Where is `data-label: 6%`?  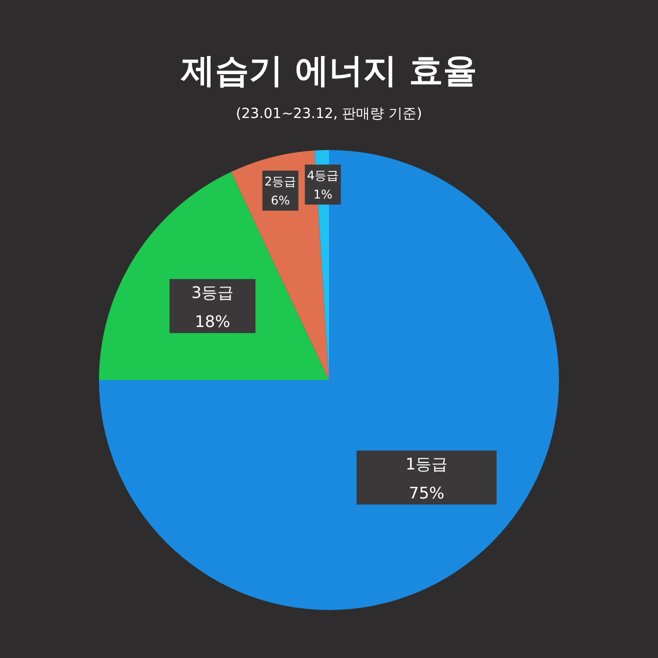 data-label: 6% is located at coordinates (280, 201).